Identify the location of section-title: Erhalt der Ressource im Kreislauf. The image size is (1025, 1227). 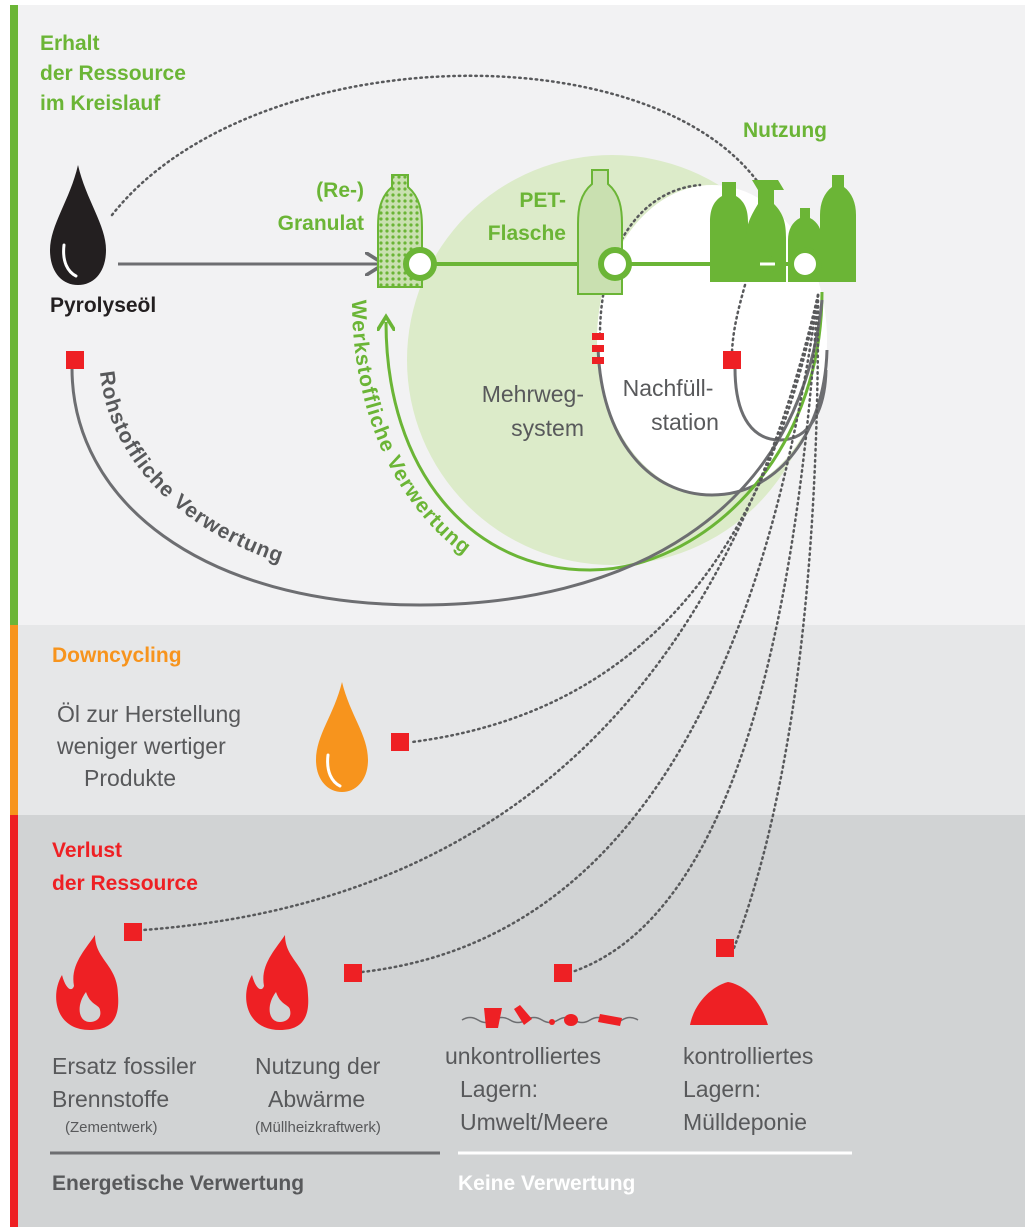
(113, 73).